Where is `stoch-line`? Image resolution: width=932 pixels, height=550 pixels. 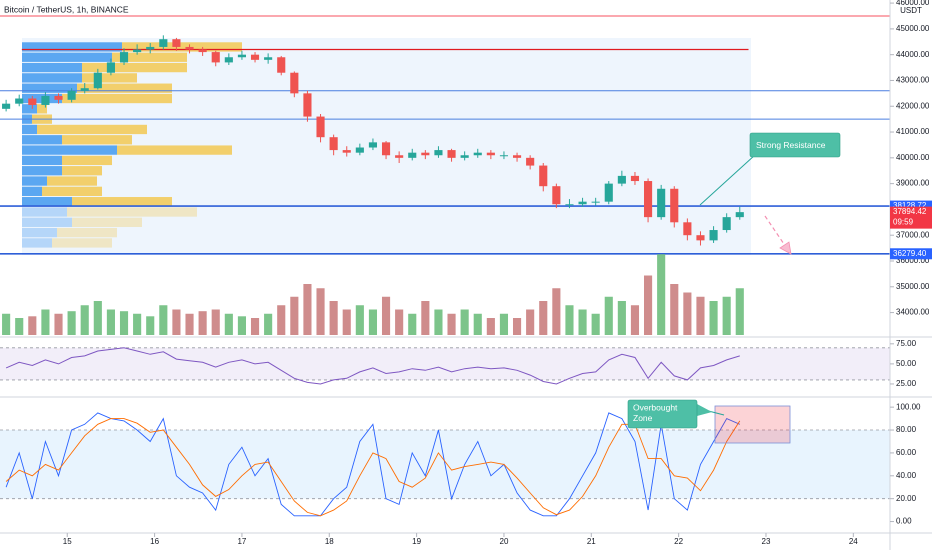
stoch-line is located at coordinates (373, 467).